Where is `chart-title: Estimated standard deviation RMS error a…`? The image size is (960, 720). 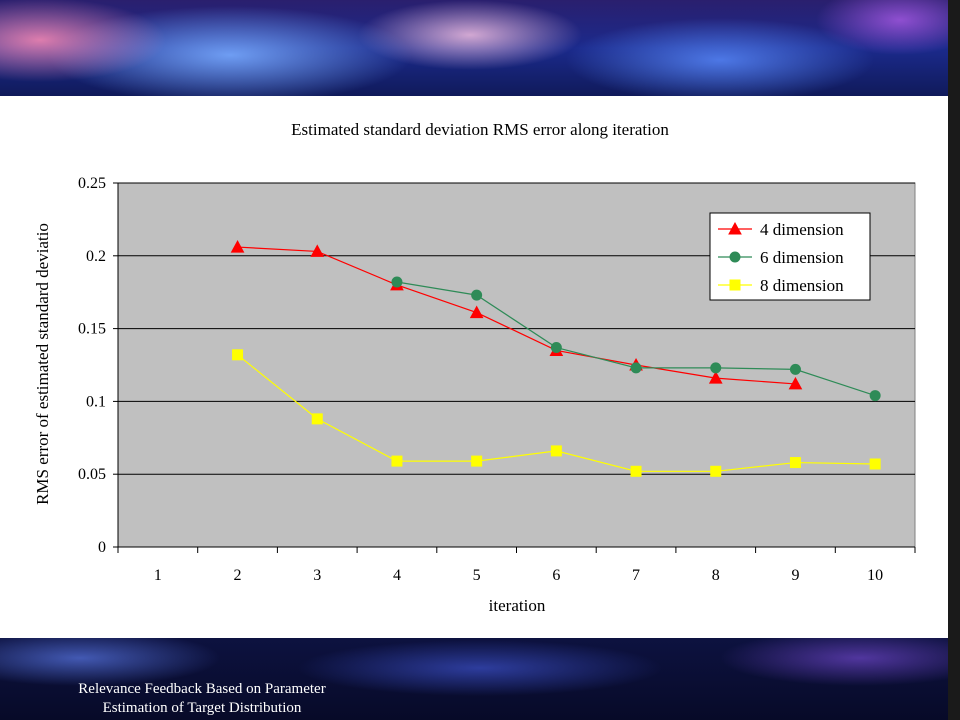
chart-title: Estimated standard deviation RMS error a… is located at coordinates (480, 129).